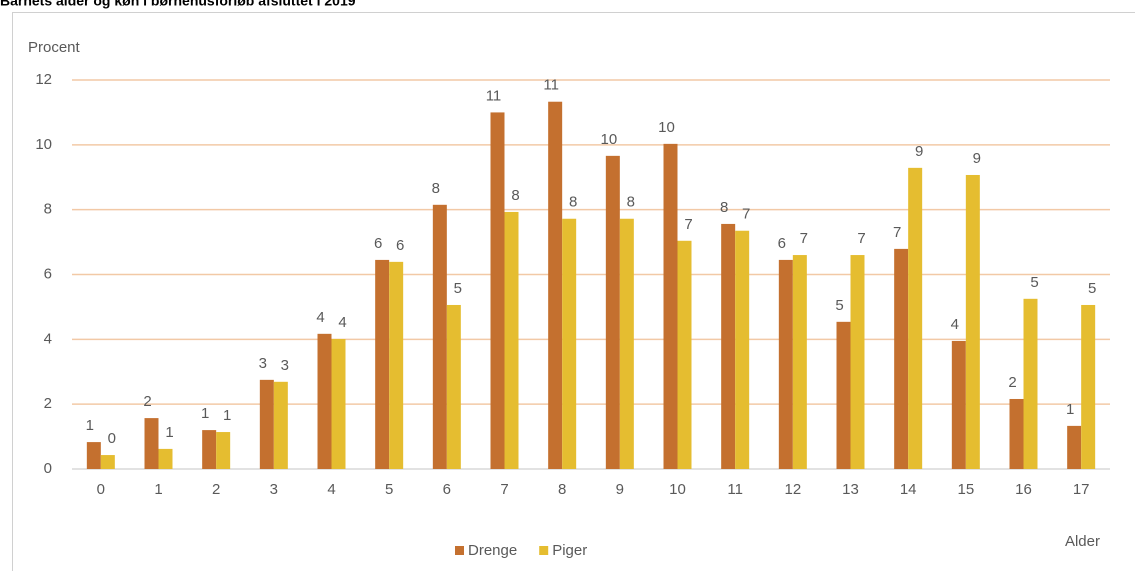  Describe the element at coordinates (48, 209) in the screenshot. I see `y-tick-label: 8` at that location.